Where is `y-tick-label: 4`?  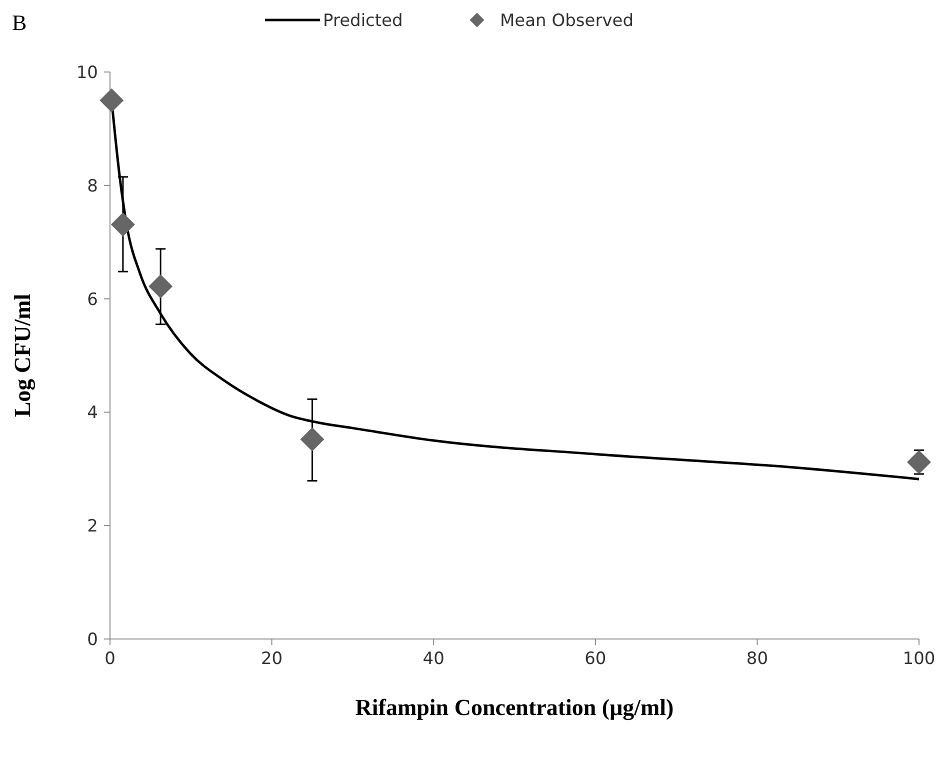 y-tick-label: 4 is located at coordinates (92, 413).